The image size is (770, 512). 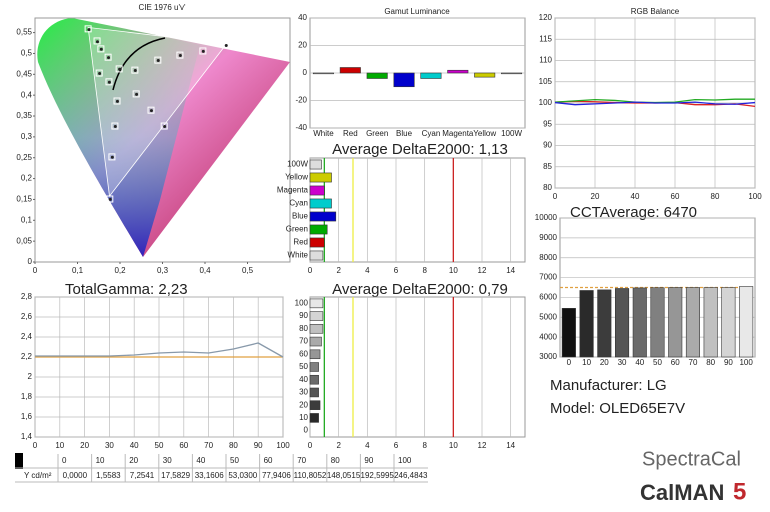 I want to click on y-tick-label: 2,4, so click(x=27, y=336).